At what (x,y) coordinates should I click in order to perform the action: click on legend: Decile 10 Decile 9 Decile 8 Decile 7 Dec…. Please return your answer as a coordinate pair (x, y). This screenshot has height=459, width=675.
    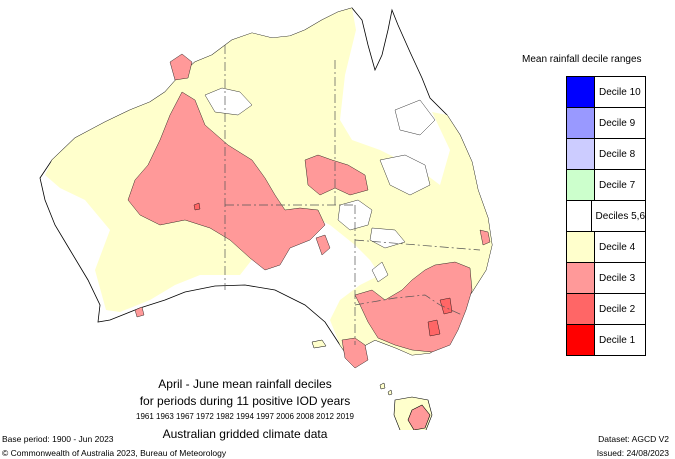
    Looking at the image, I should click on (606, 216).